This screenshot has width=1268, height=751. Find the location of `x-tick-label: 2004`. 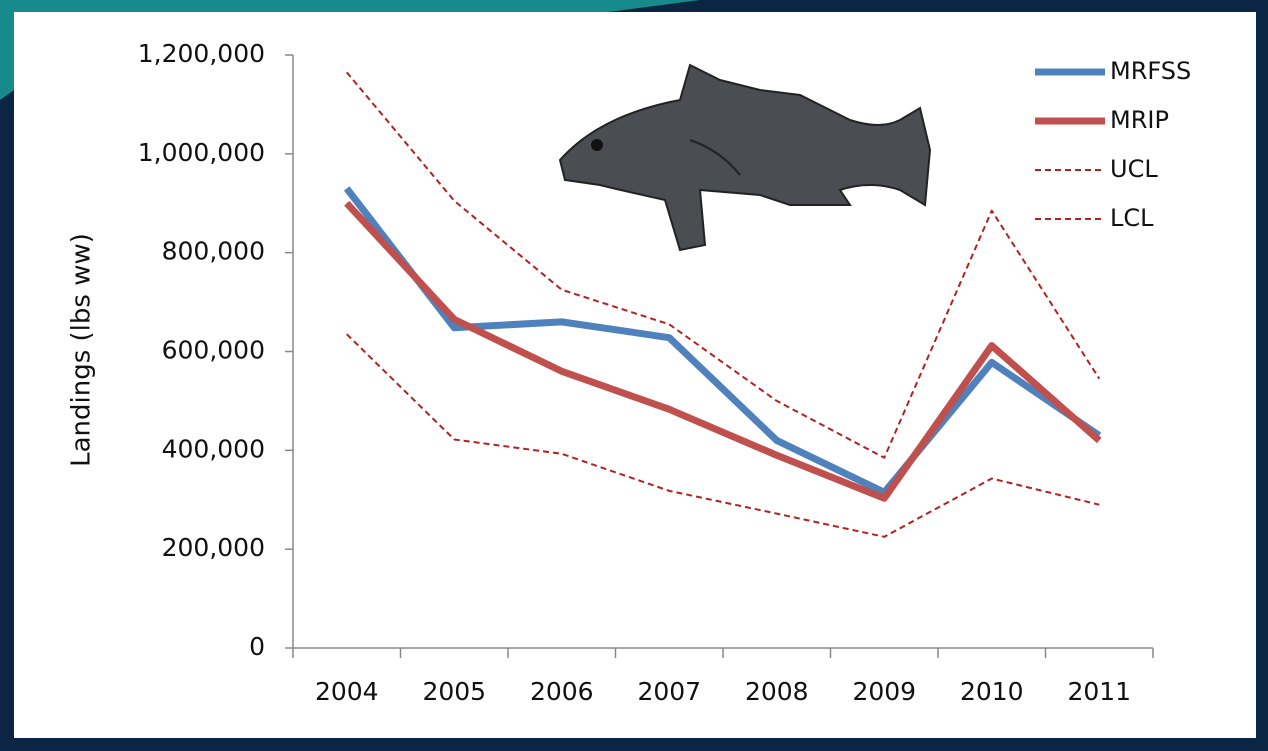

x-tick-label: 2004 is located at coordinates (347, 691).